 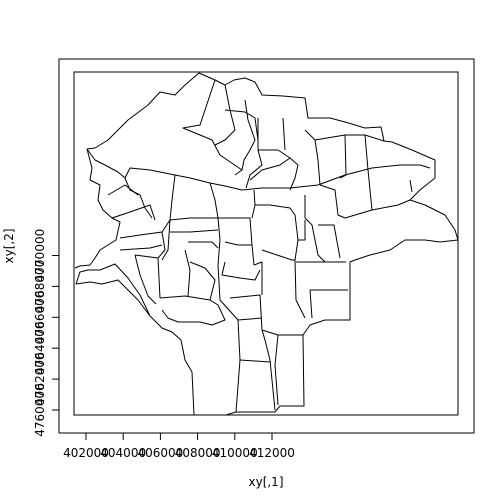 What do you see at coordinates (265, 482) in the screenshot?
I see `x-axis-label: xy[,1]` at bounding box center [265, 482].